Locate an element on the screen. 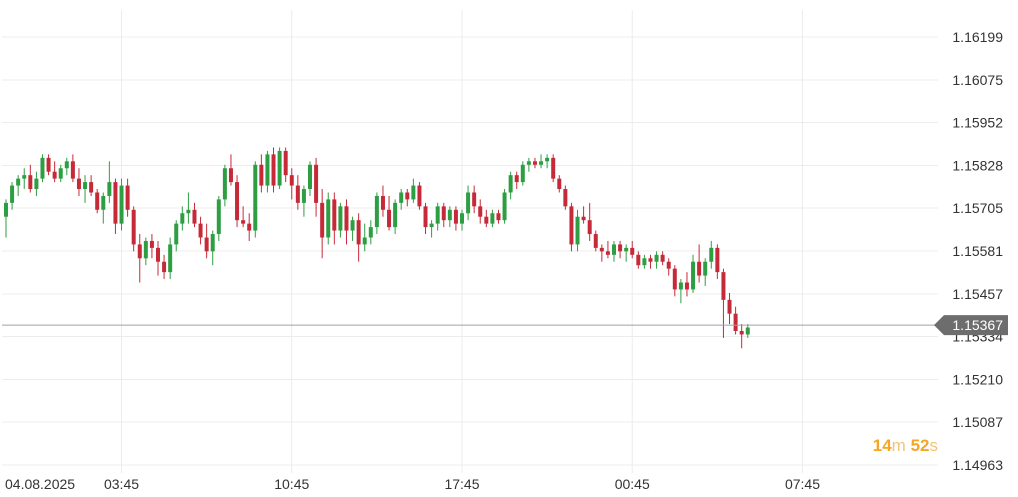  timer-seconds-unit: s is located at coordinates (934, 445).